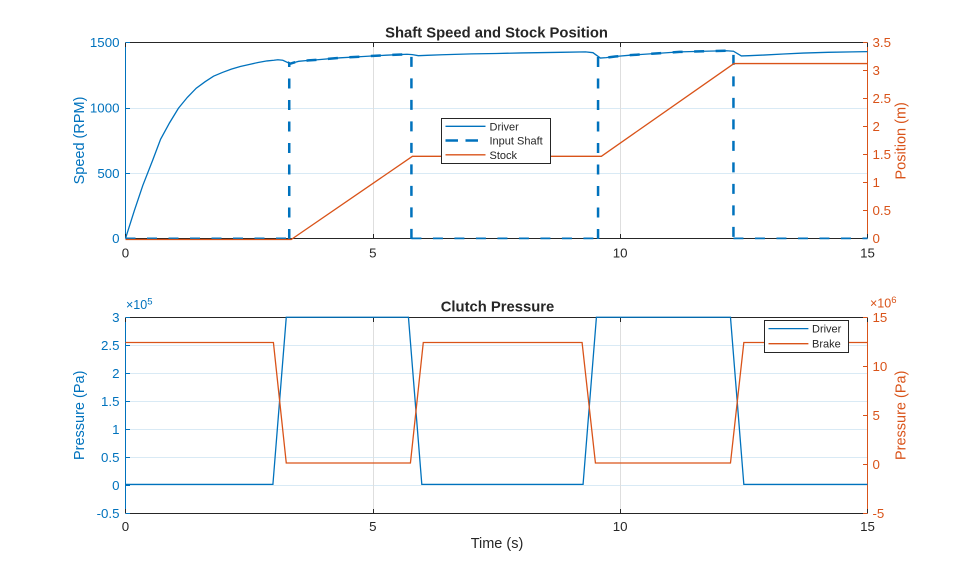  I want to click on svg-text: ×10⁵, so click(139, 305).